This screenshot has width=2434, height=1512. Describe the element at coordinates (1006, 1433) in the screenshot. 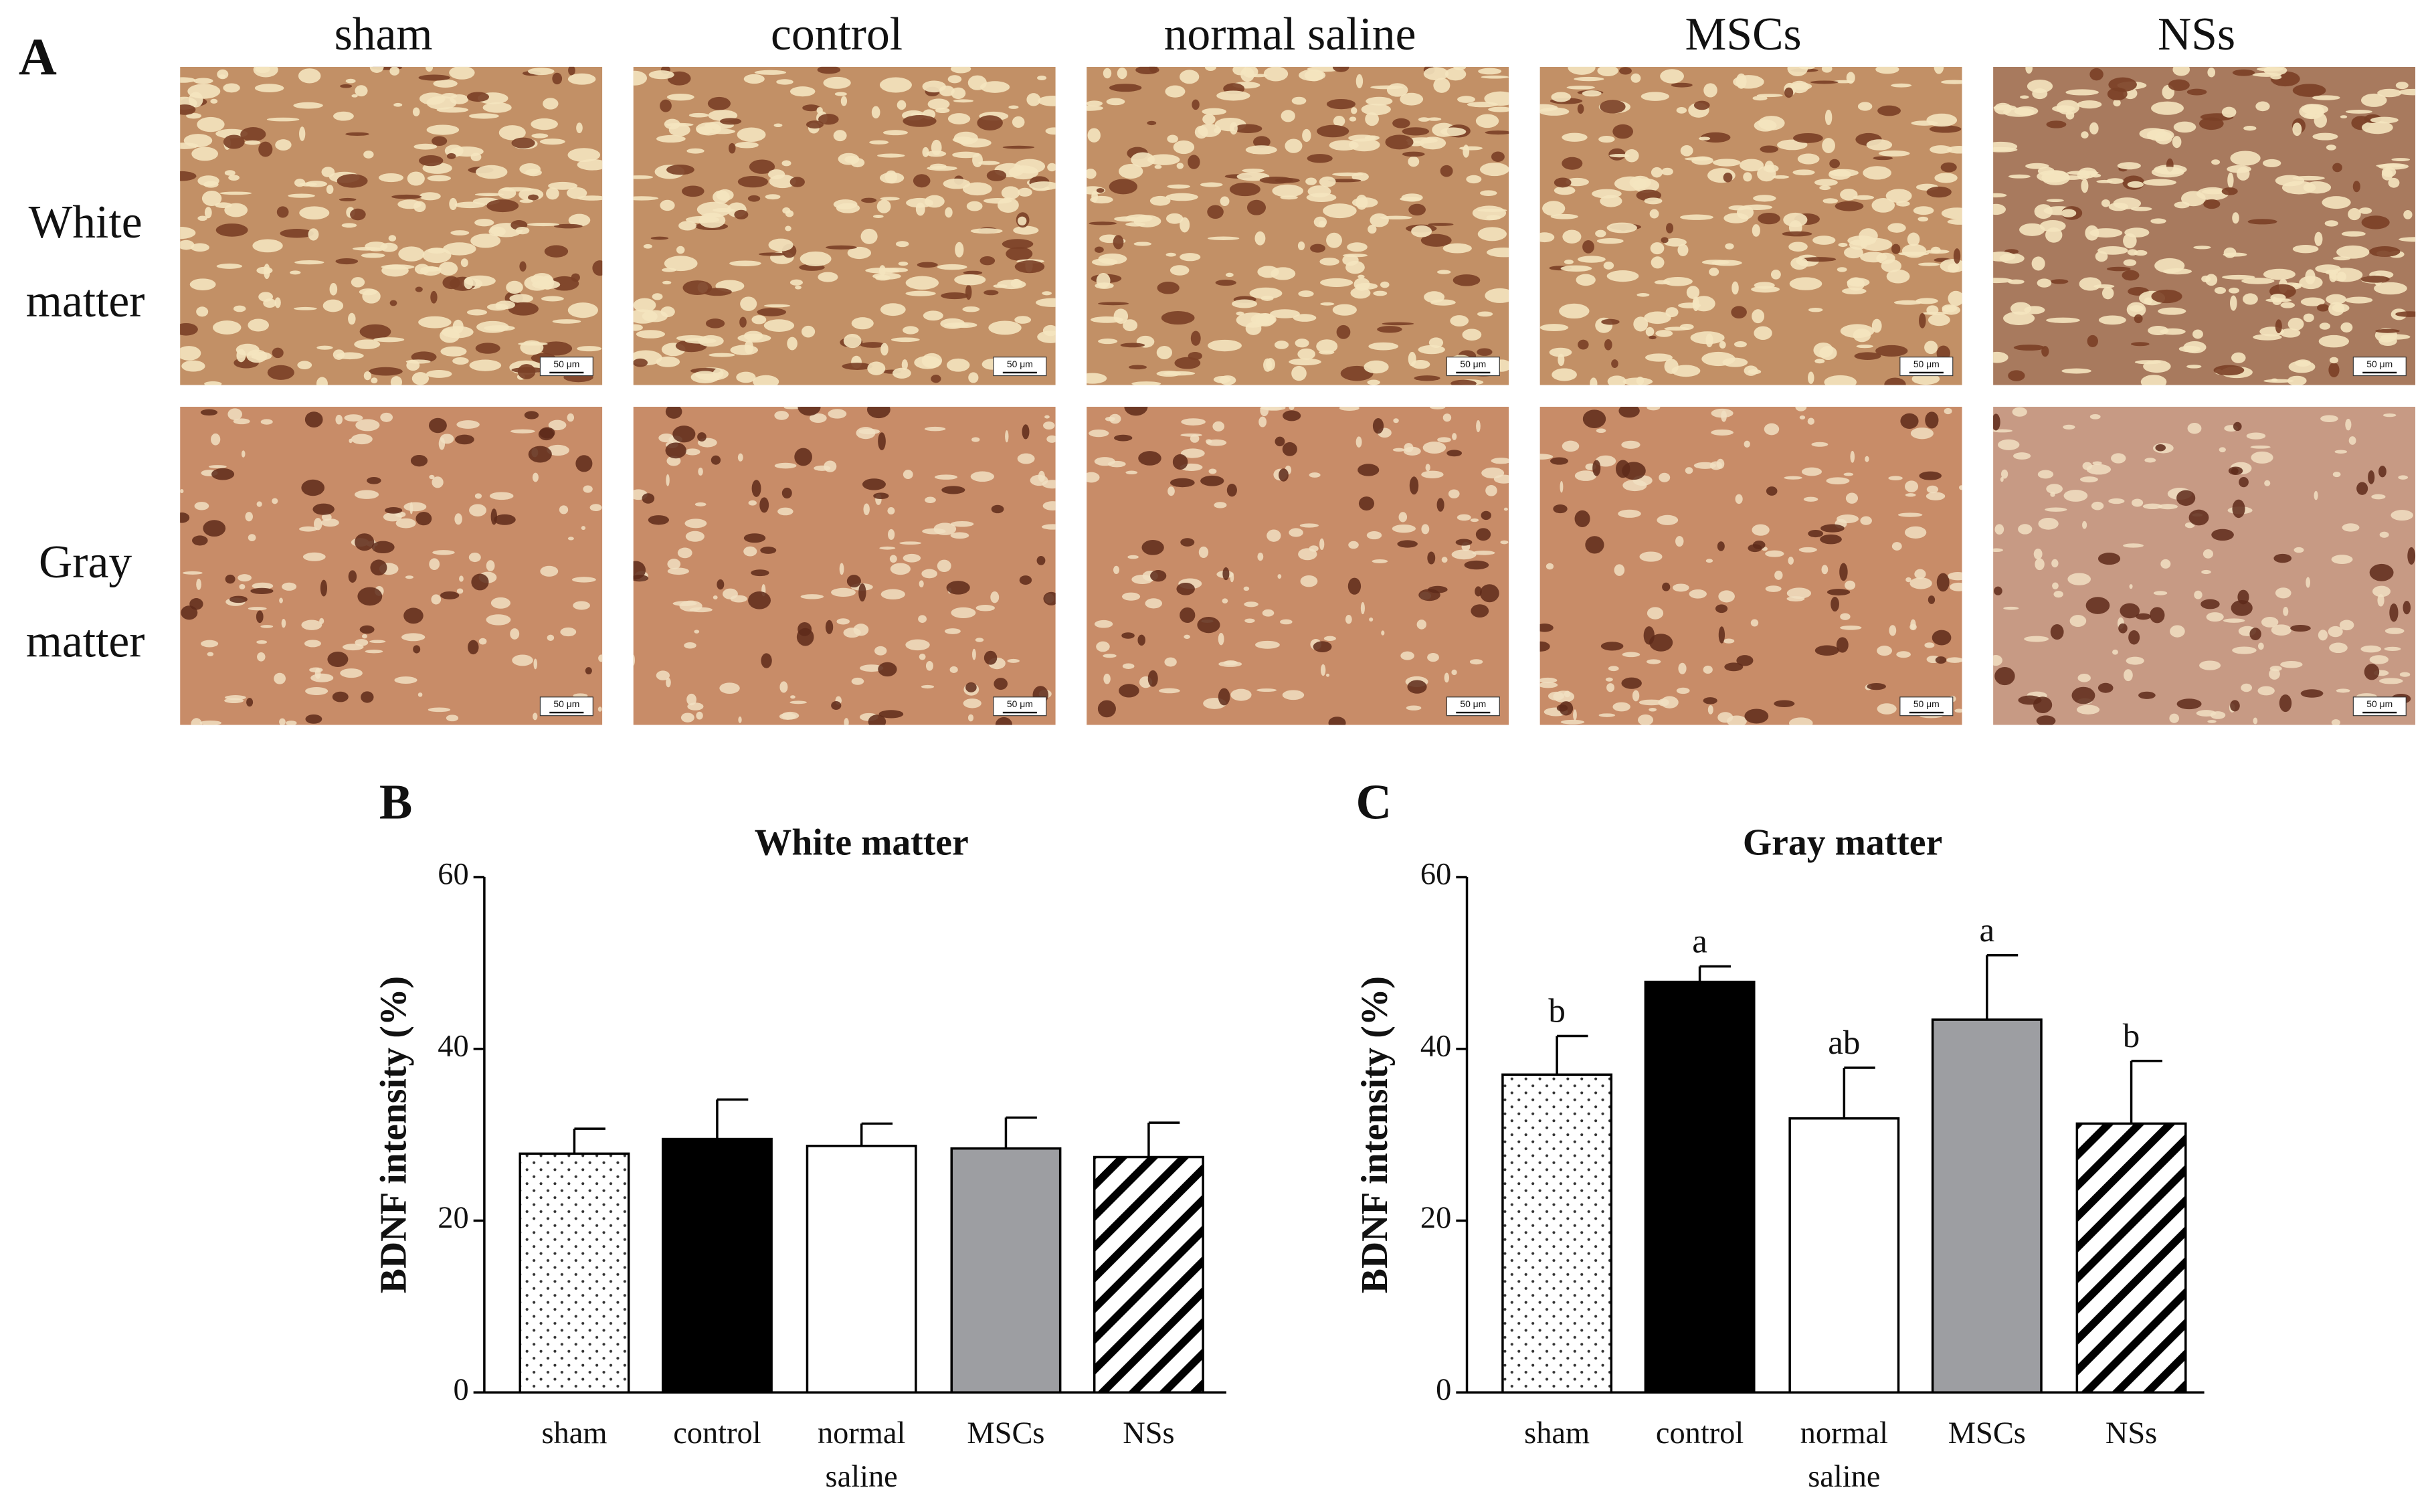

I see `x-tick-label: MSCs` at that location.